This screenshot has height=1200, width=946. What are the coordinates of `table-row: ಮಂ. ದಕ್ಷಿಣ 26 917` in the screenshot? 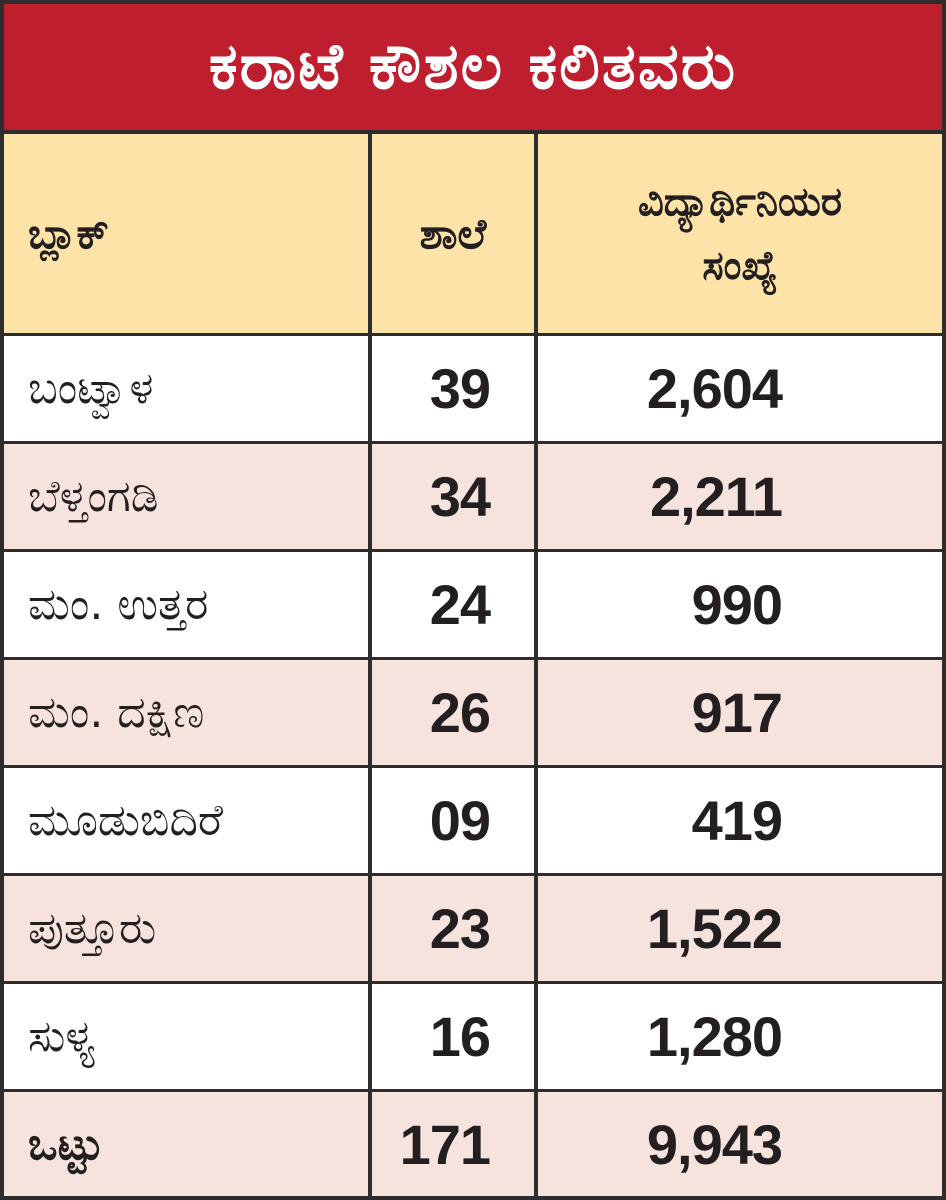 It's located at (473, 714).